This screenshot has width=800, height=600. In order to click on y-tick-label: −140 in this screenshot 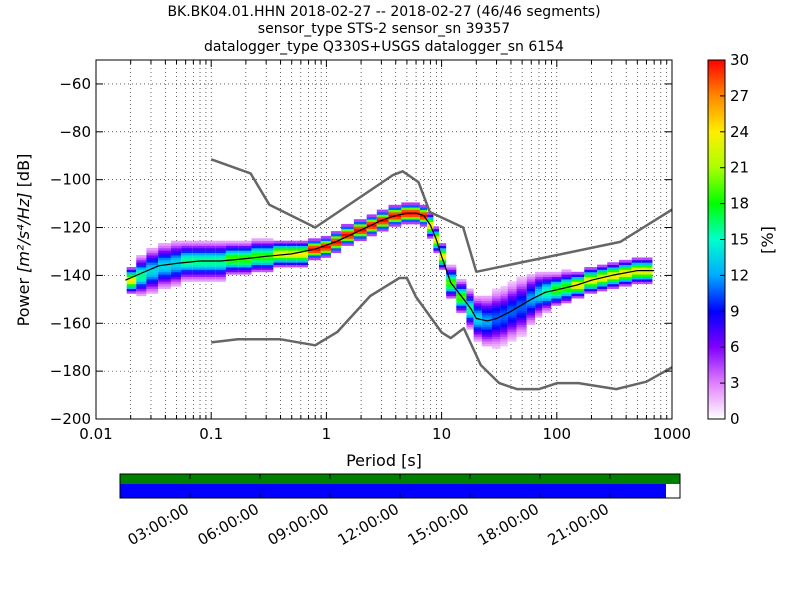, I will do `click(70, 275)`.